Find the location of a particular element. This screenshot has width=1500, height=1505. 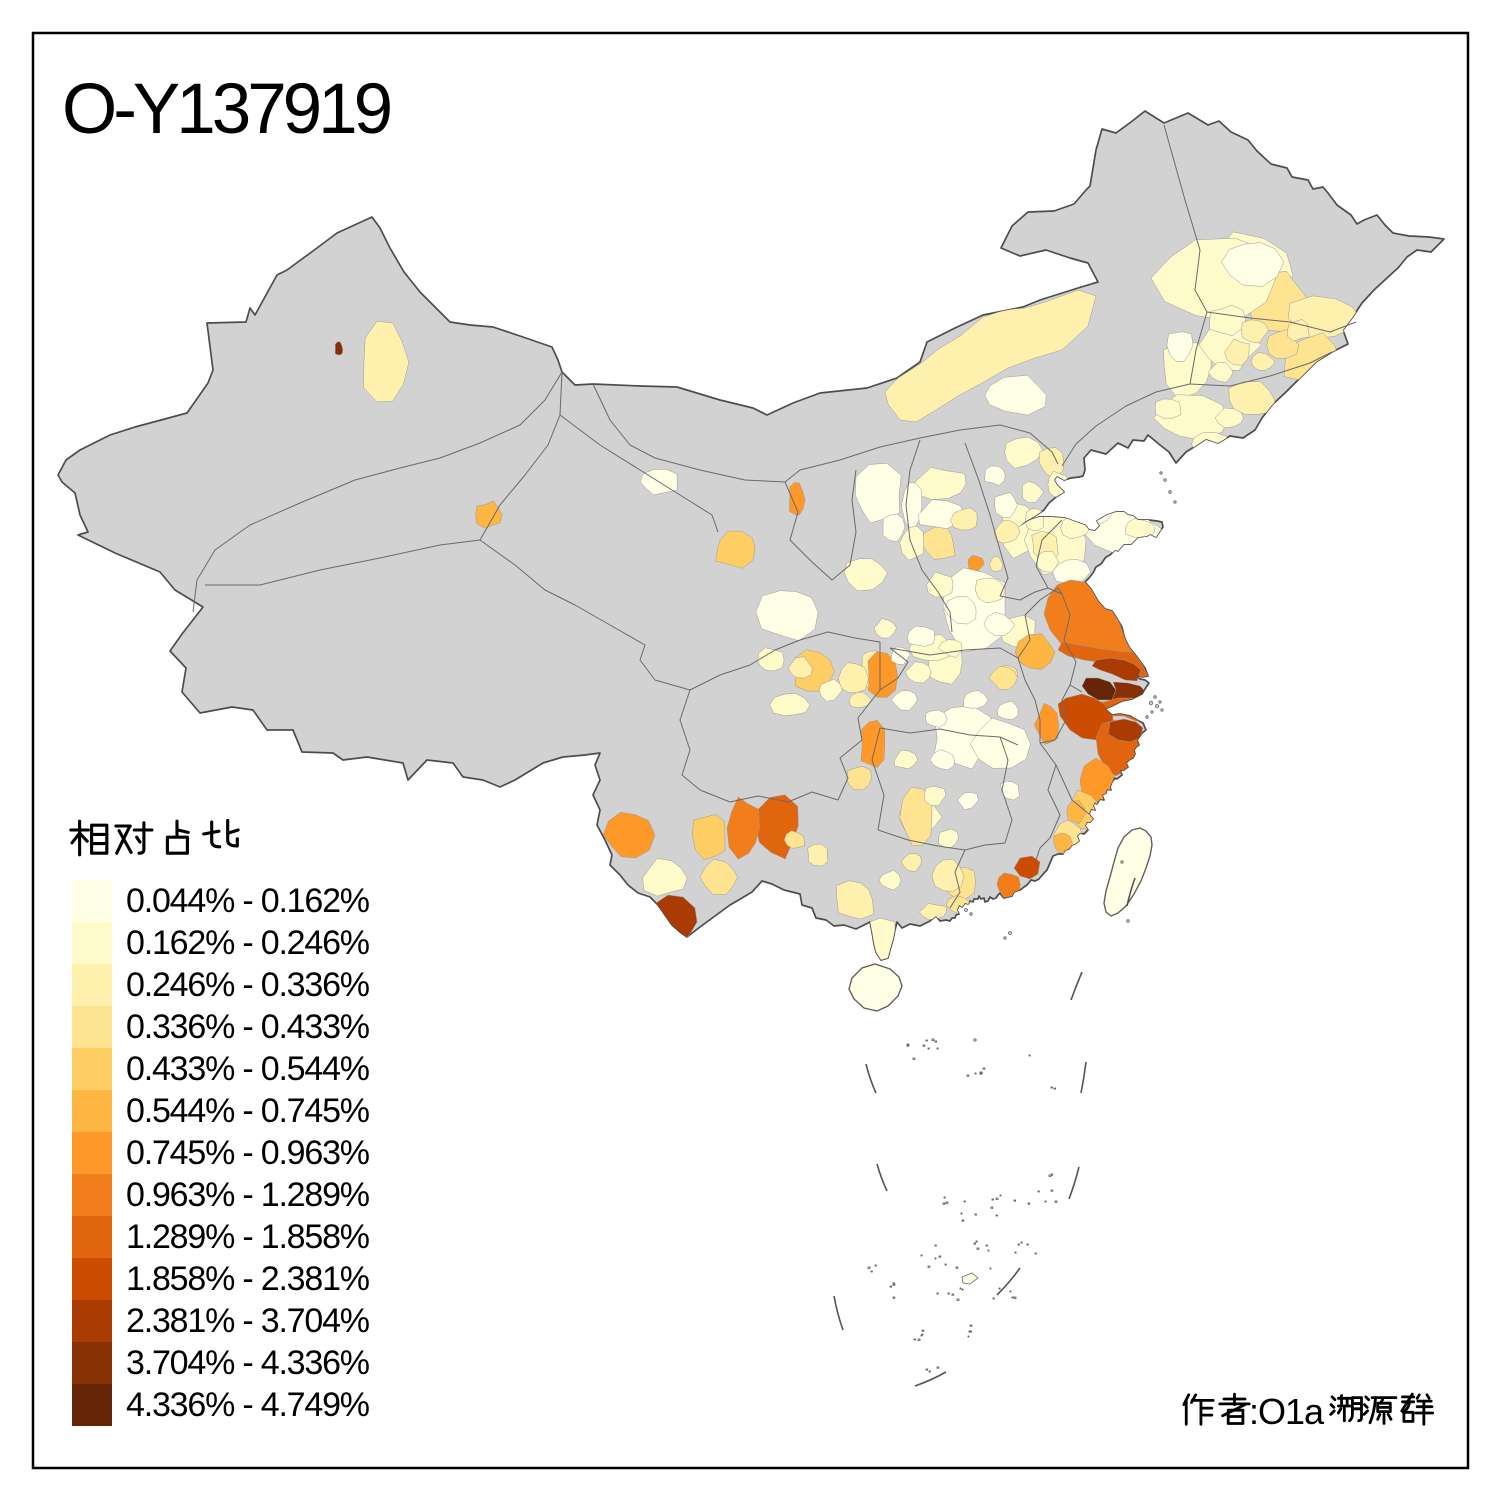

svg-text: 0.162% - 0.246% is located at coordinates (248, 943).